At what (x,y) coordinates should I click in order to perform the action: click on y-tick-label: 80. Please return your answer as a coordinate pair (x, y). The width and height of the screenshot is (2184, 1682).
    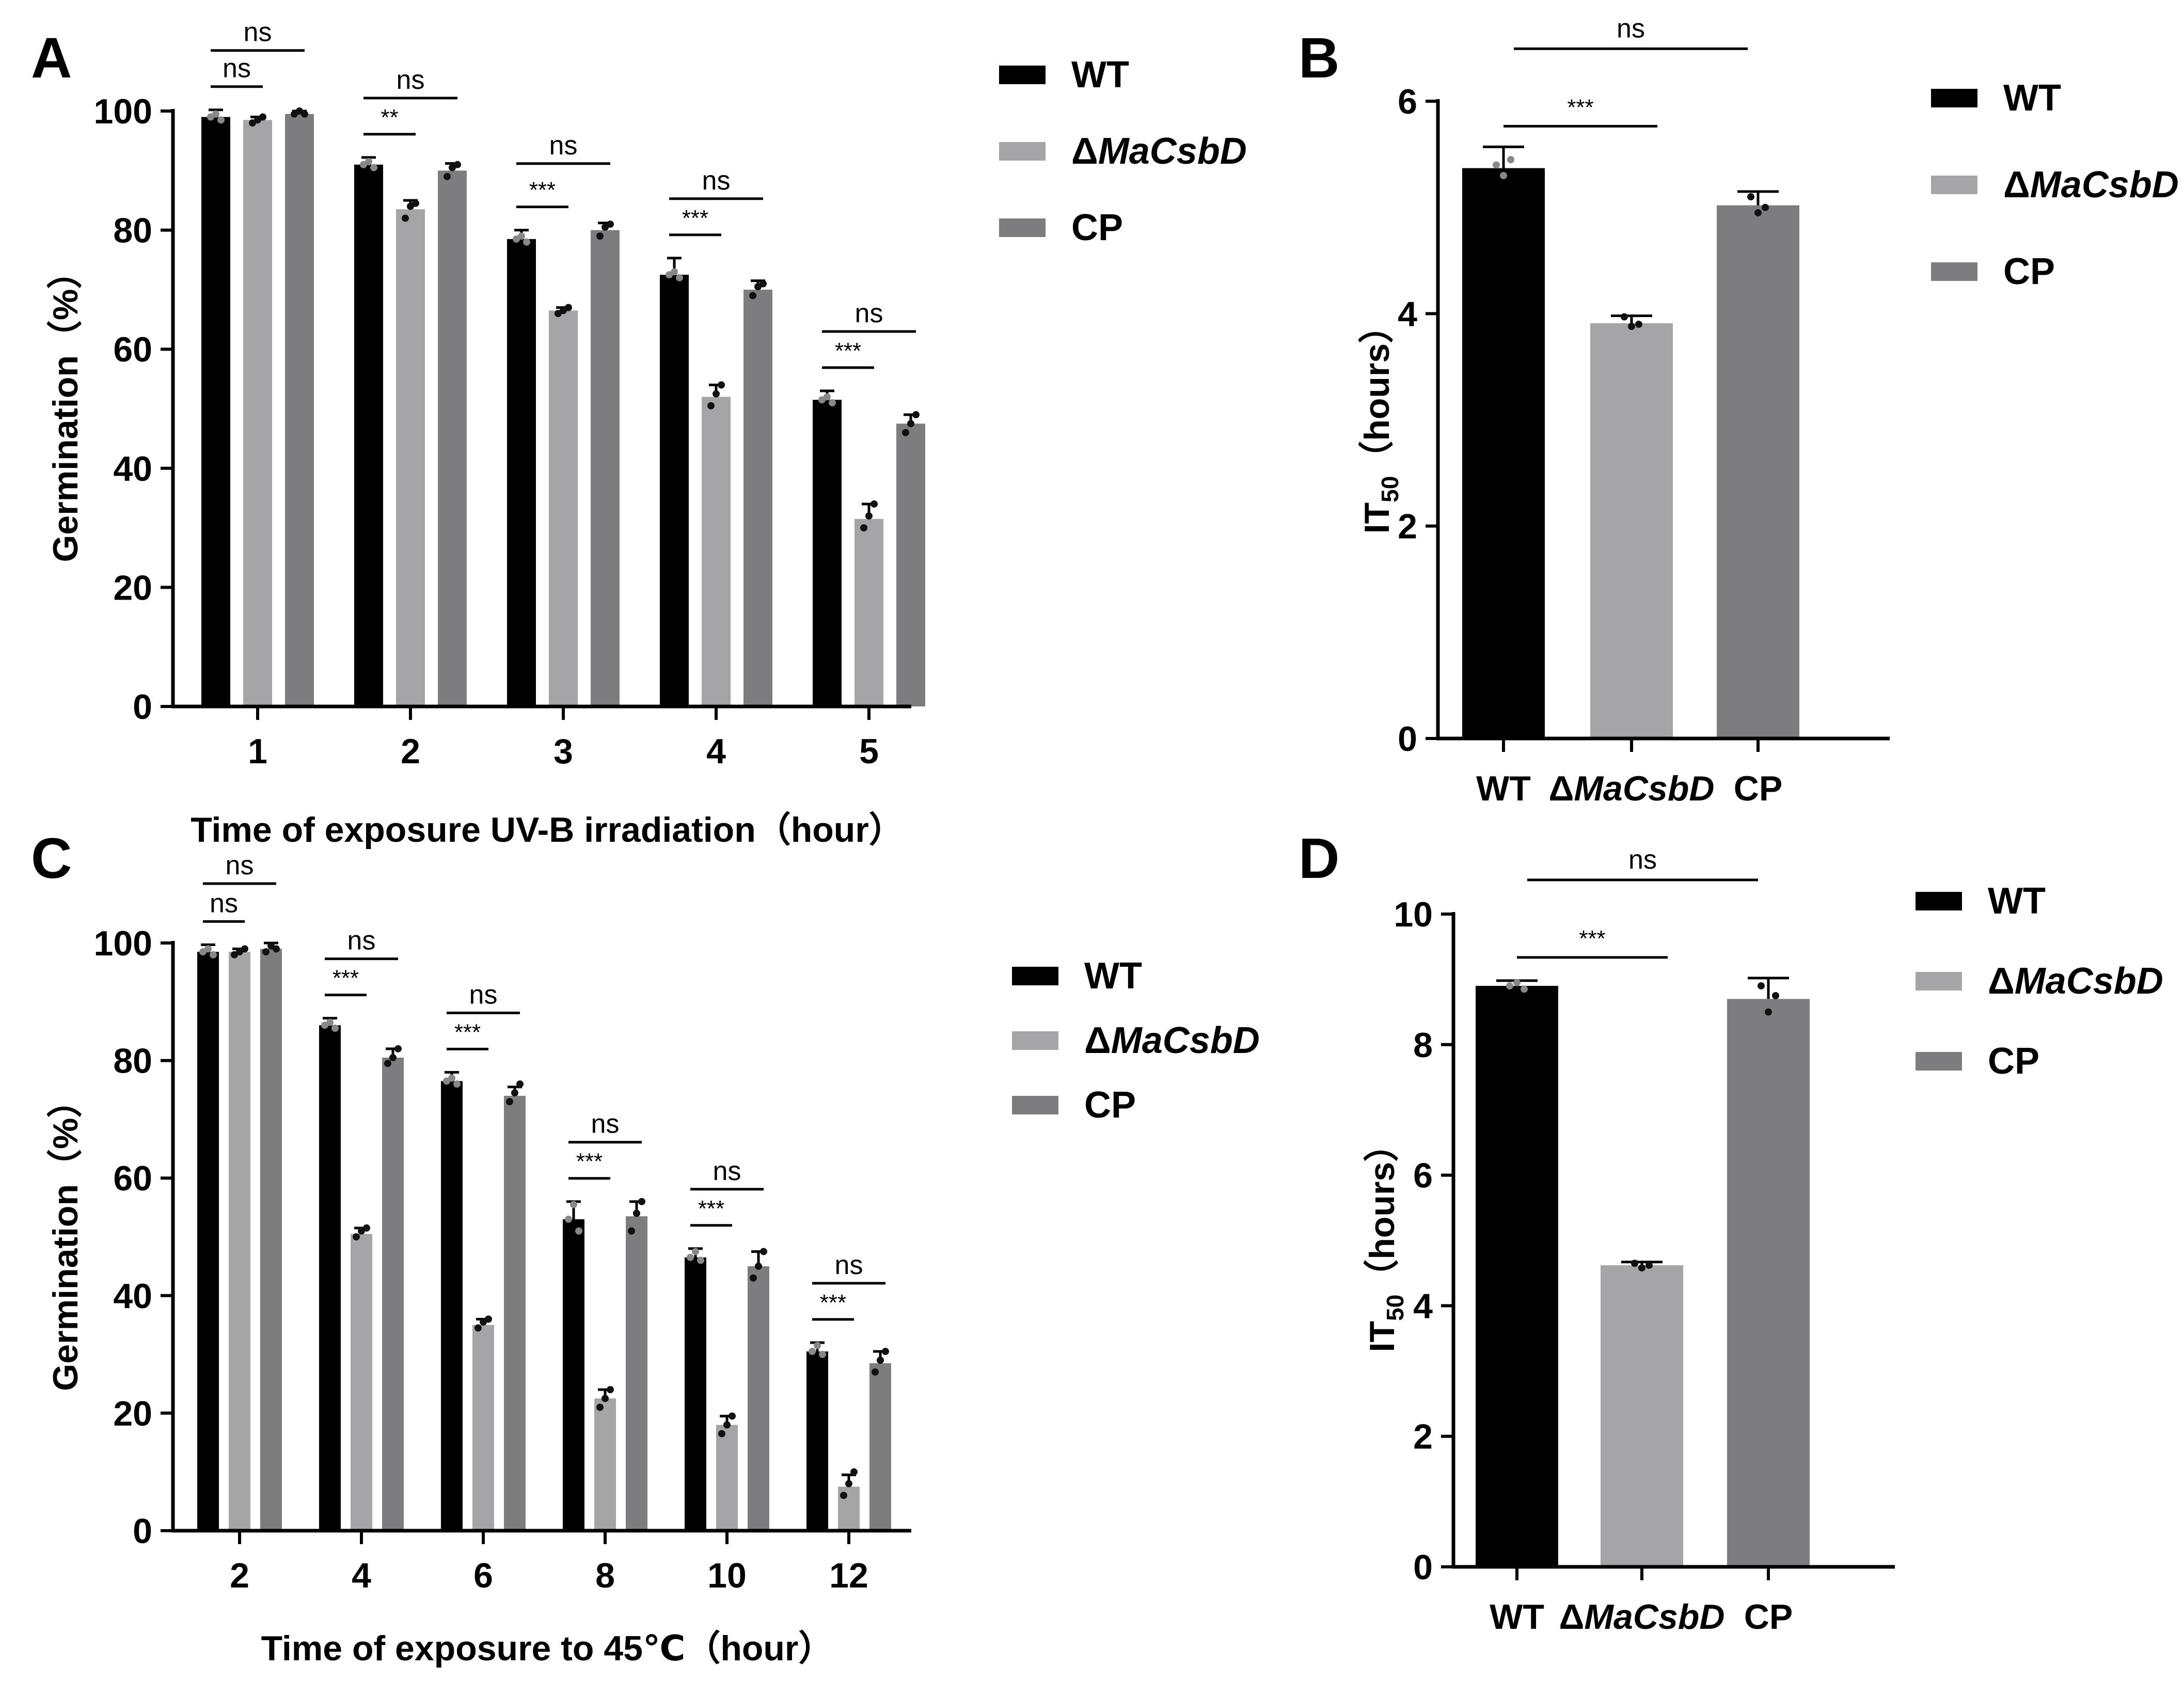
    Looking at the image, I should click on (132, 1061).